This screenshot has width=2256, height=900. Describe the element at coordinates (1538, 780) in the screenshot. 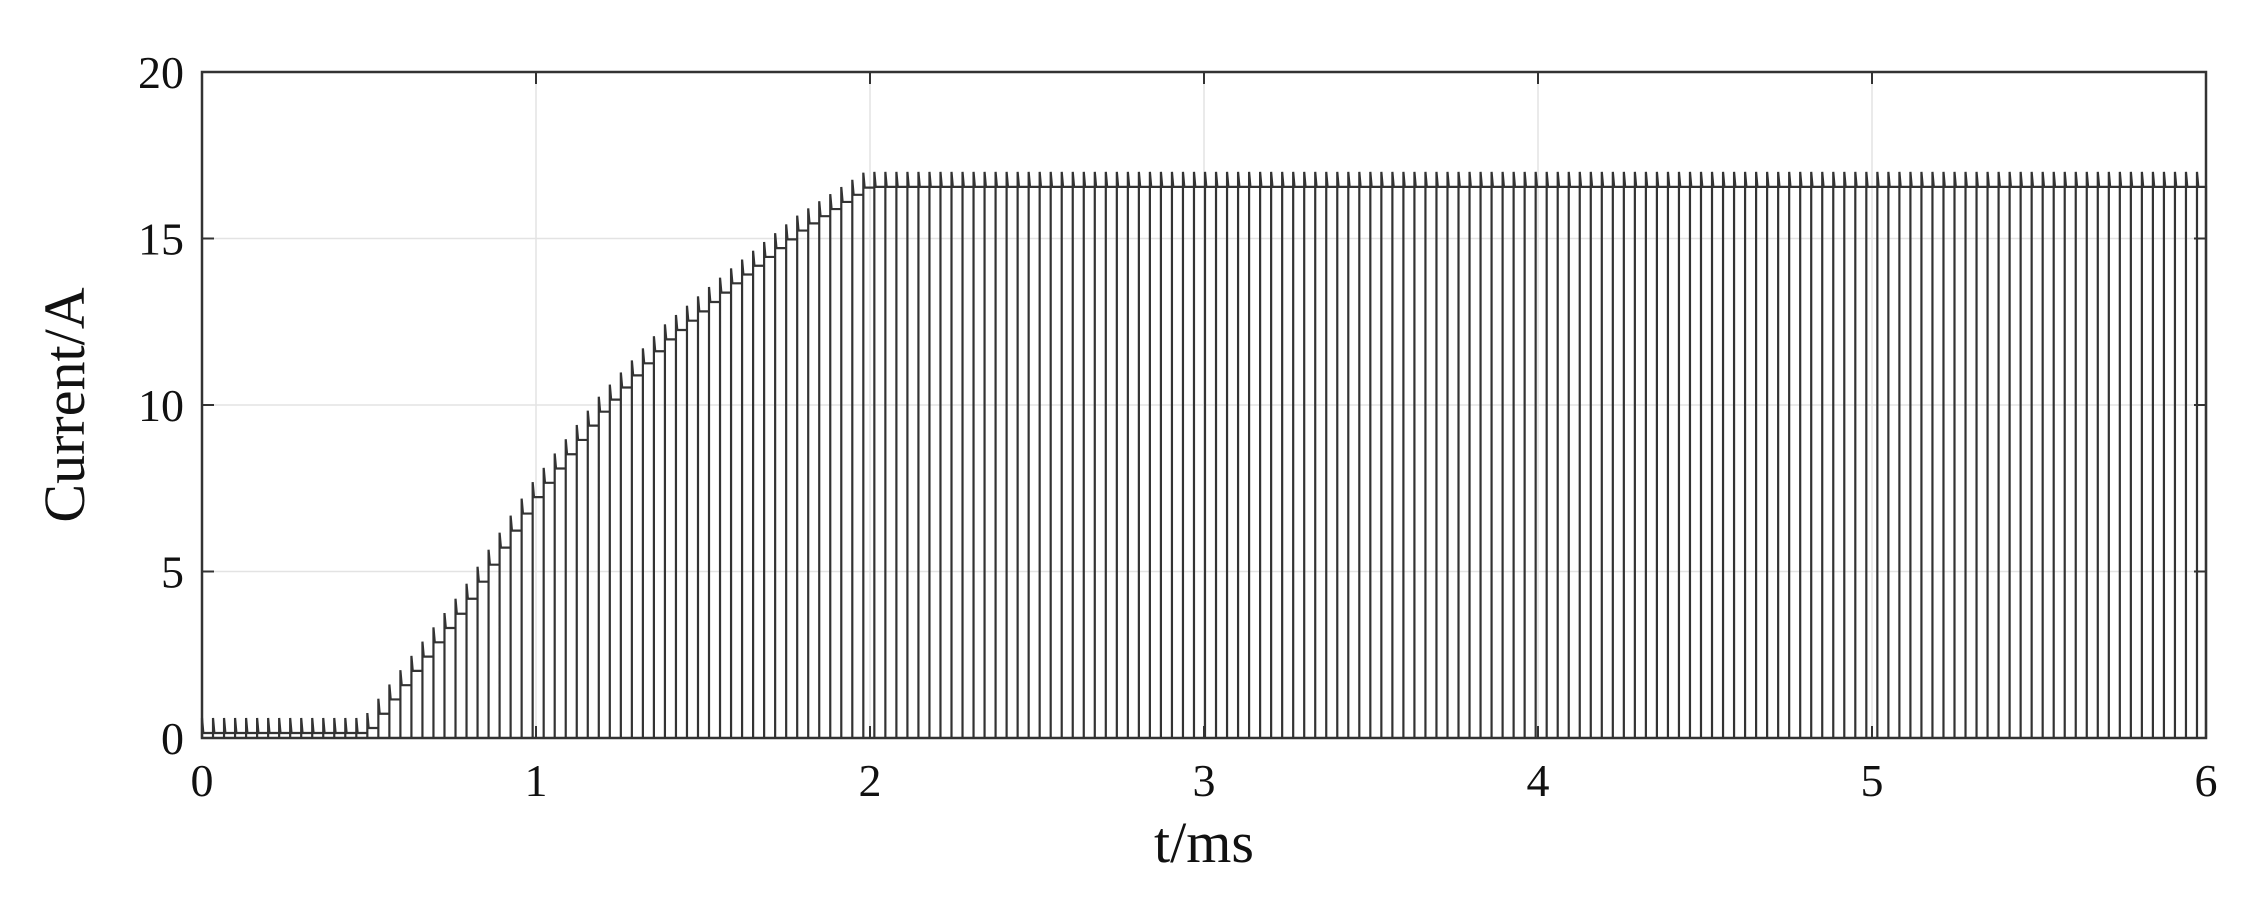

I see `x-tick-label: 4` at that location.